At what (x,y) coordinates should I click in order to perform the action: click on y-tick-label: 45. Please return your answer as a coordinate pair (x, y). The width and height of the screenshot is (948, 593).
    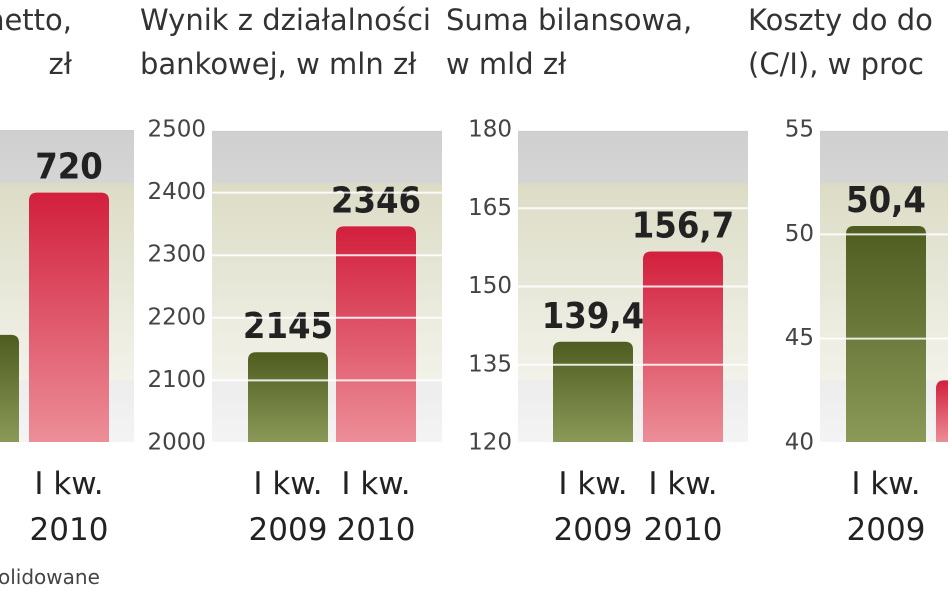
    Looking at the image, I should click on (799, 338).